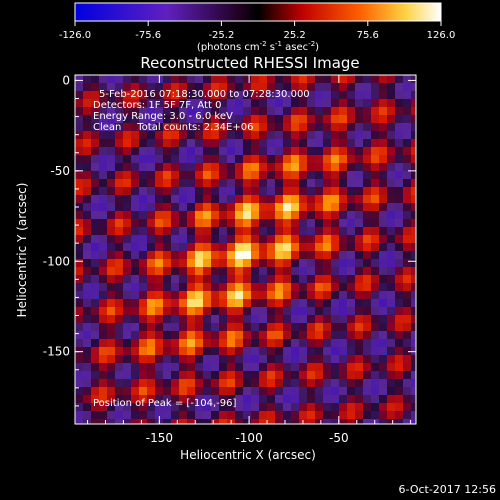 The image size is (500, 500). What do you see at coordinates (75, 35) in the screenshot?
I see `colorbar-tick-label: -126.0` at bounding box center [75, 35].